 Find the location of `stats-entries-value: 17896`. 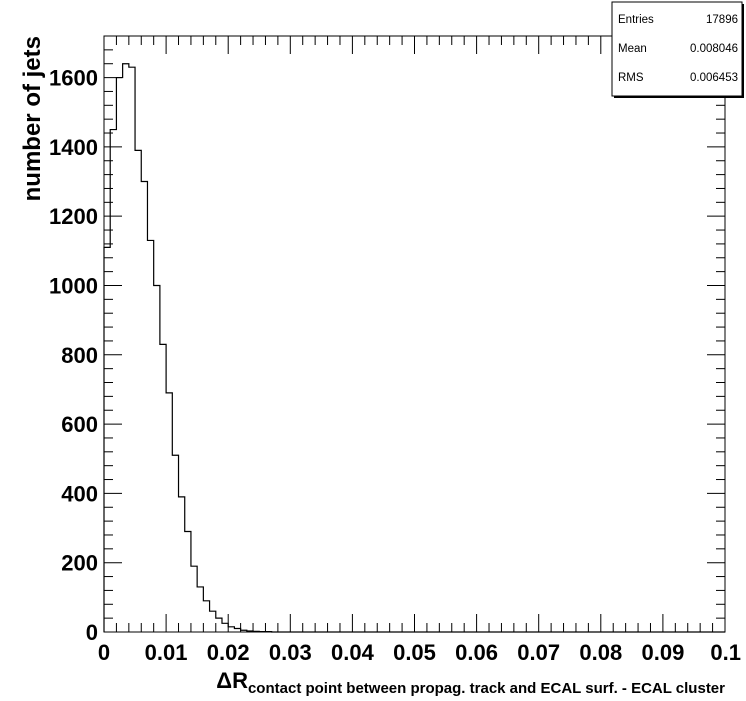

stats-entries-value: 17896 is located at coordinates (722, 20).